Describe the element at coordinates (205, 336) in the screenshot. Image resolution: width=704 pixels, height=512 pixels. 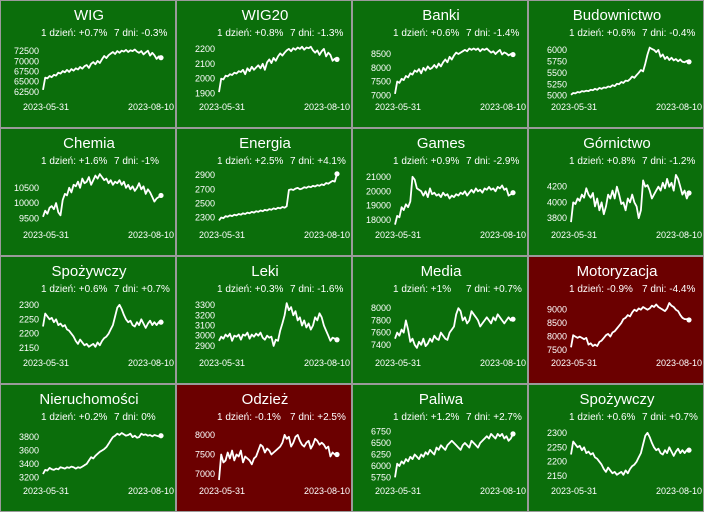
I see `y-tick-label: 3000` at that location.